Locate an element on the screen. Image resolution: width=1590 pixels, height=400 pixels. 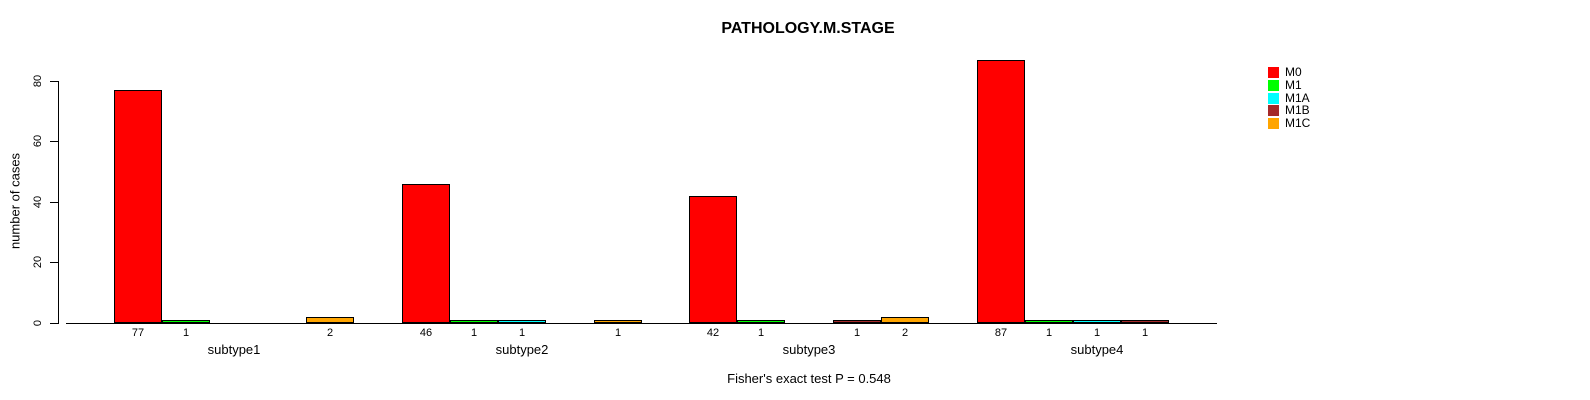
bar-value-label: 77 is located at coordinates (138, 333).